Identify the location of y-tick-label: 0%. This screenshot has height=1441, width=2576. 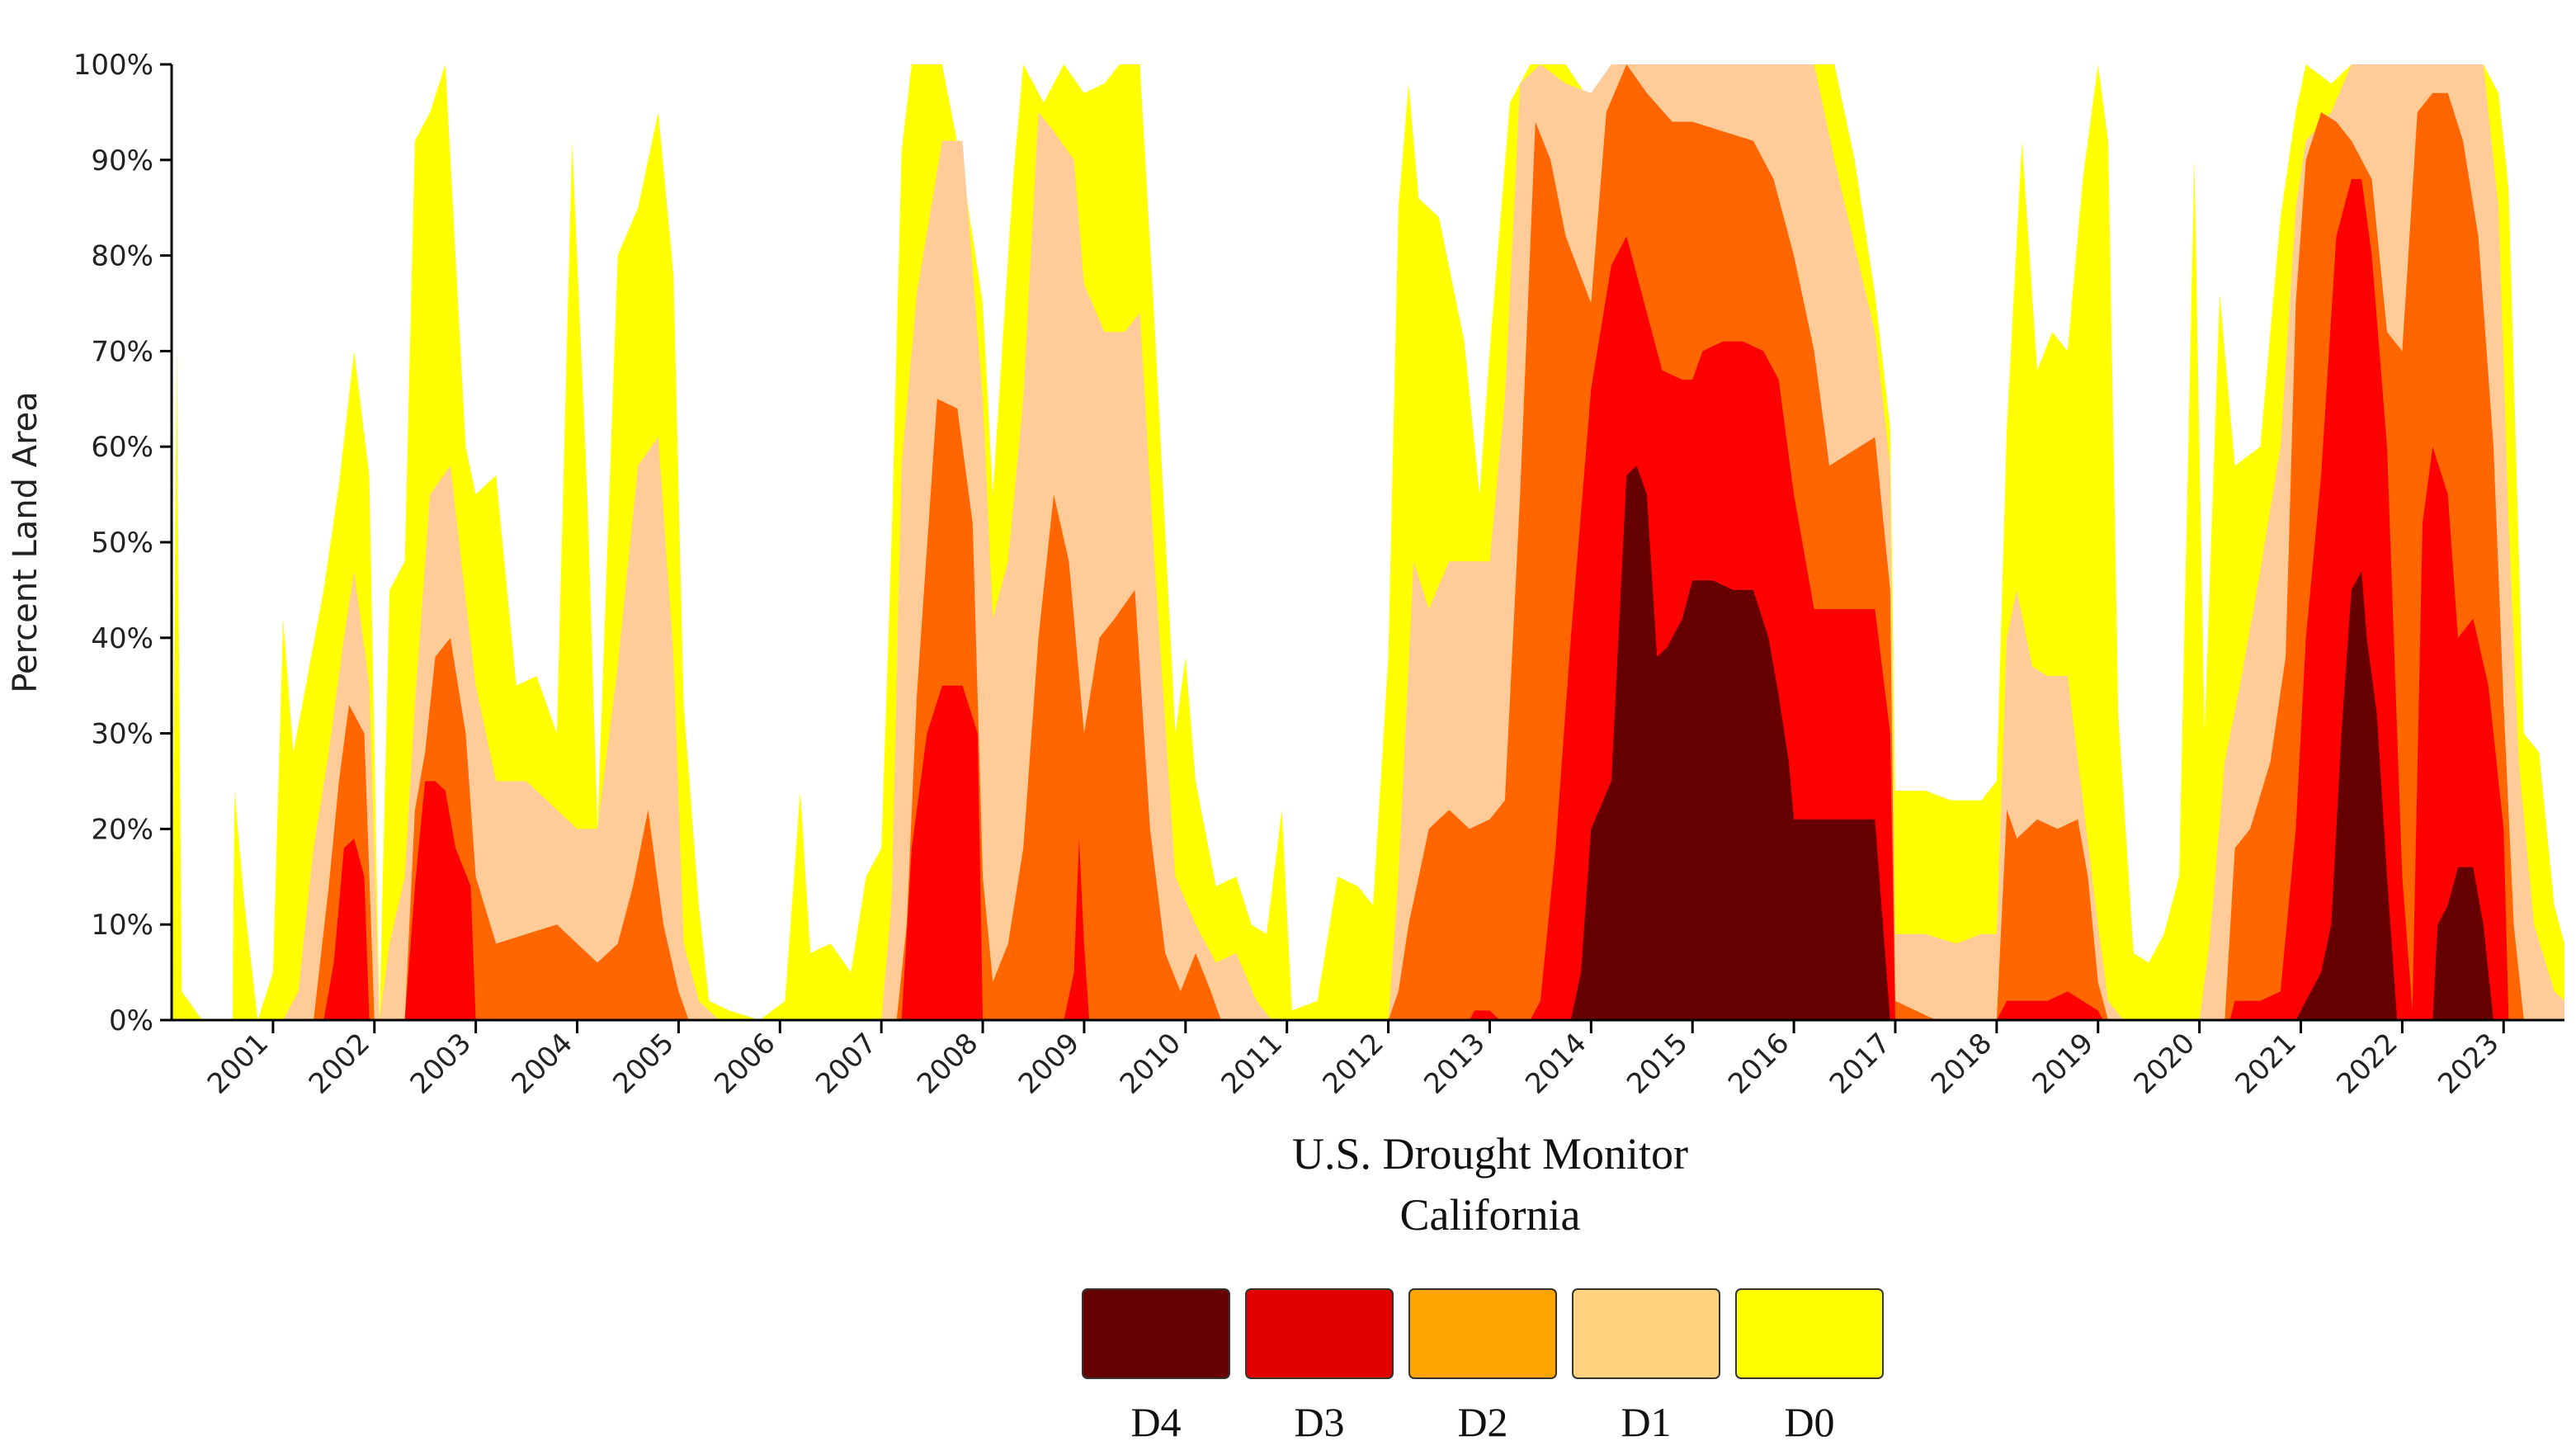
(131, 1020).